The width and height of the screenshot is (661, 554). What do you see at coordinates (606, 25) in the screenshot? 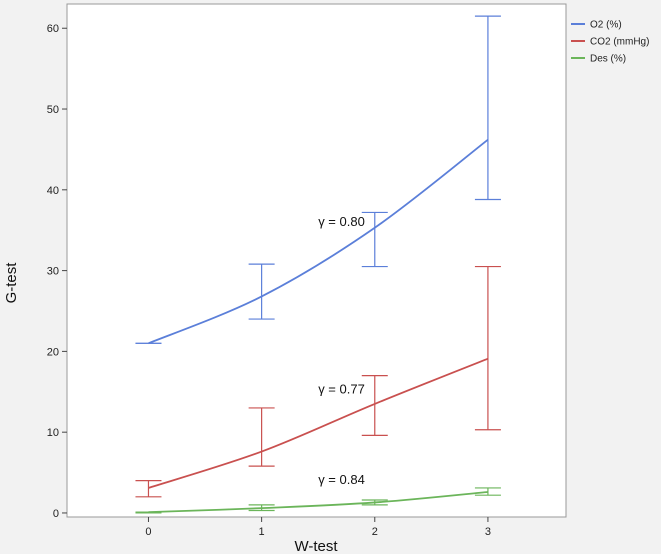
I see `legend-label: O2 (%)` at bounding box center [606, 25].